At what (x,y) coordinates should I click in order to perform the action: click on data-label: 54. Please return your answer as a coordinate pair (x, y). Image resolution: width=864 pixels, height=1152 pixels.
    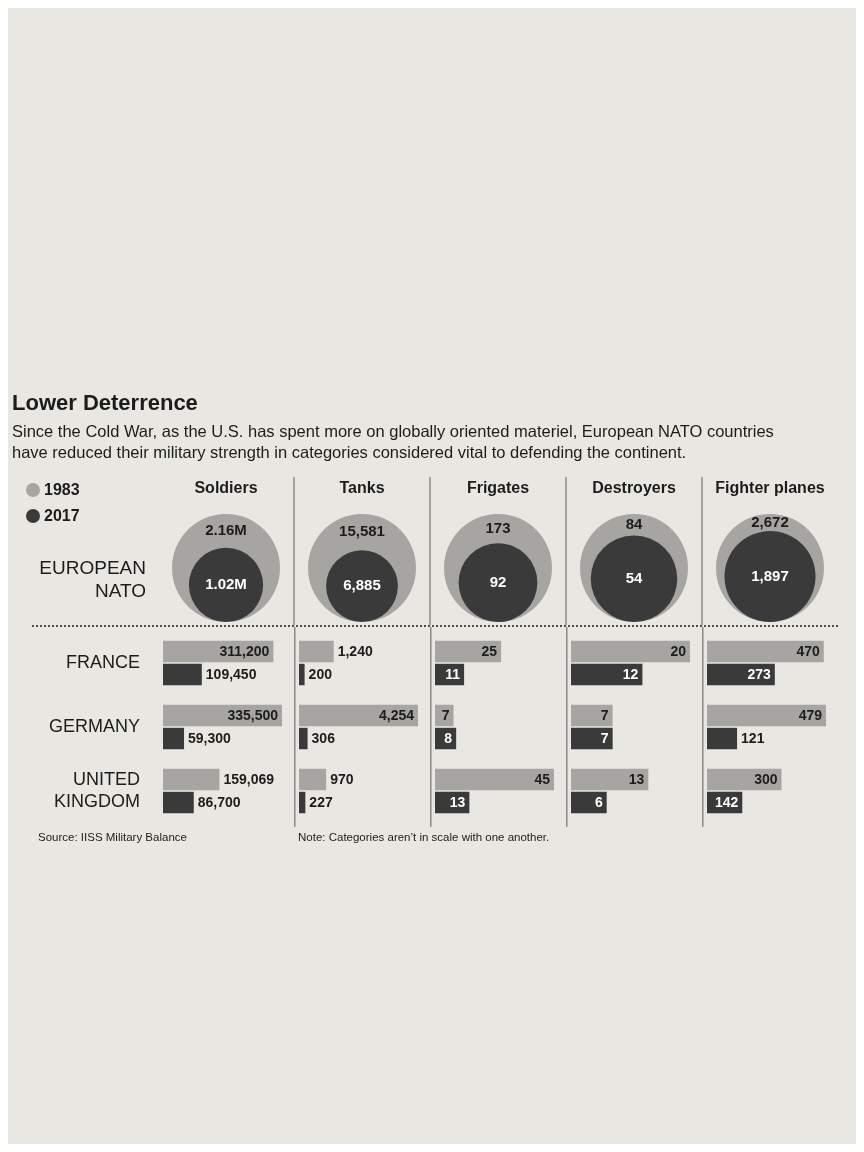
    Looking at the image, I should click on (634, 577).